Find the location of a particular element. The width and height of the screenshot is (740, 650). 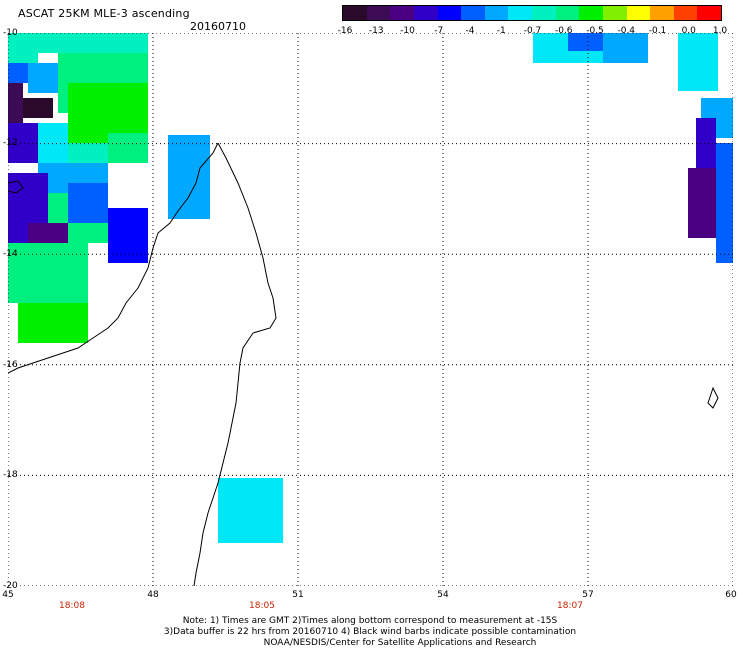

map-date: 20160710 is located at coordinates (218, 26).